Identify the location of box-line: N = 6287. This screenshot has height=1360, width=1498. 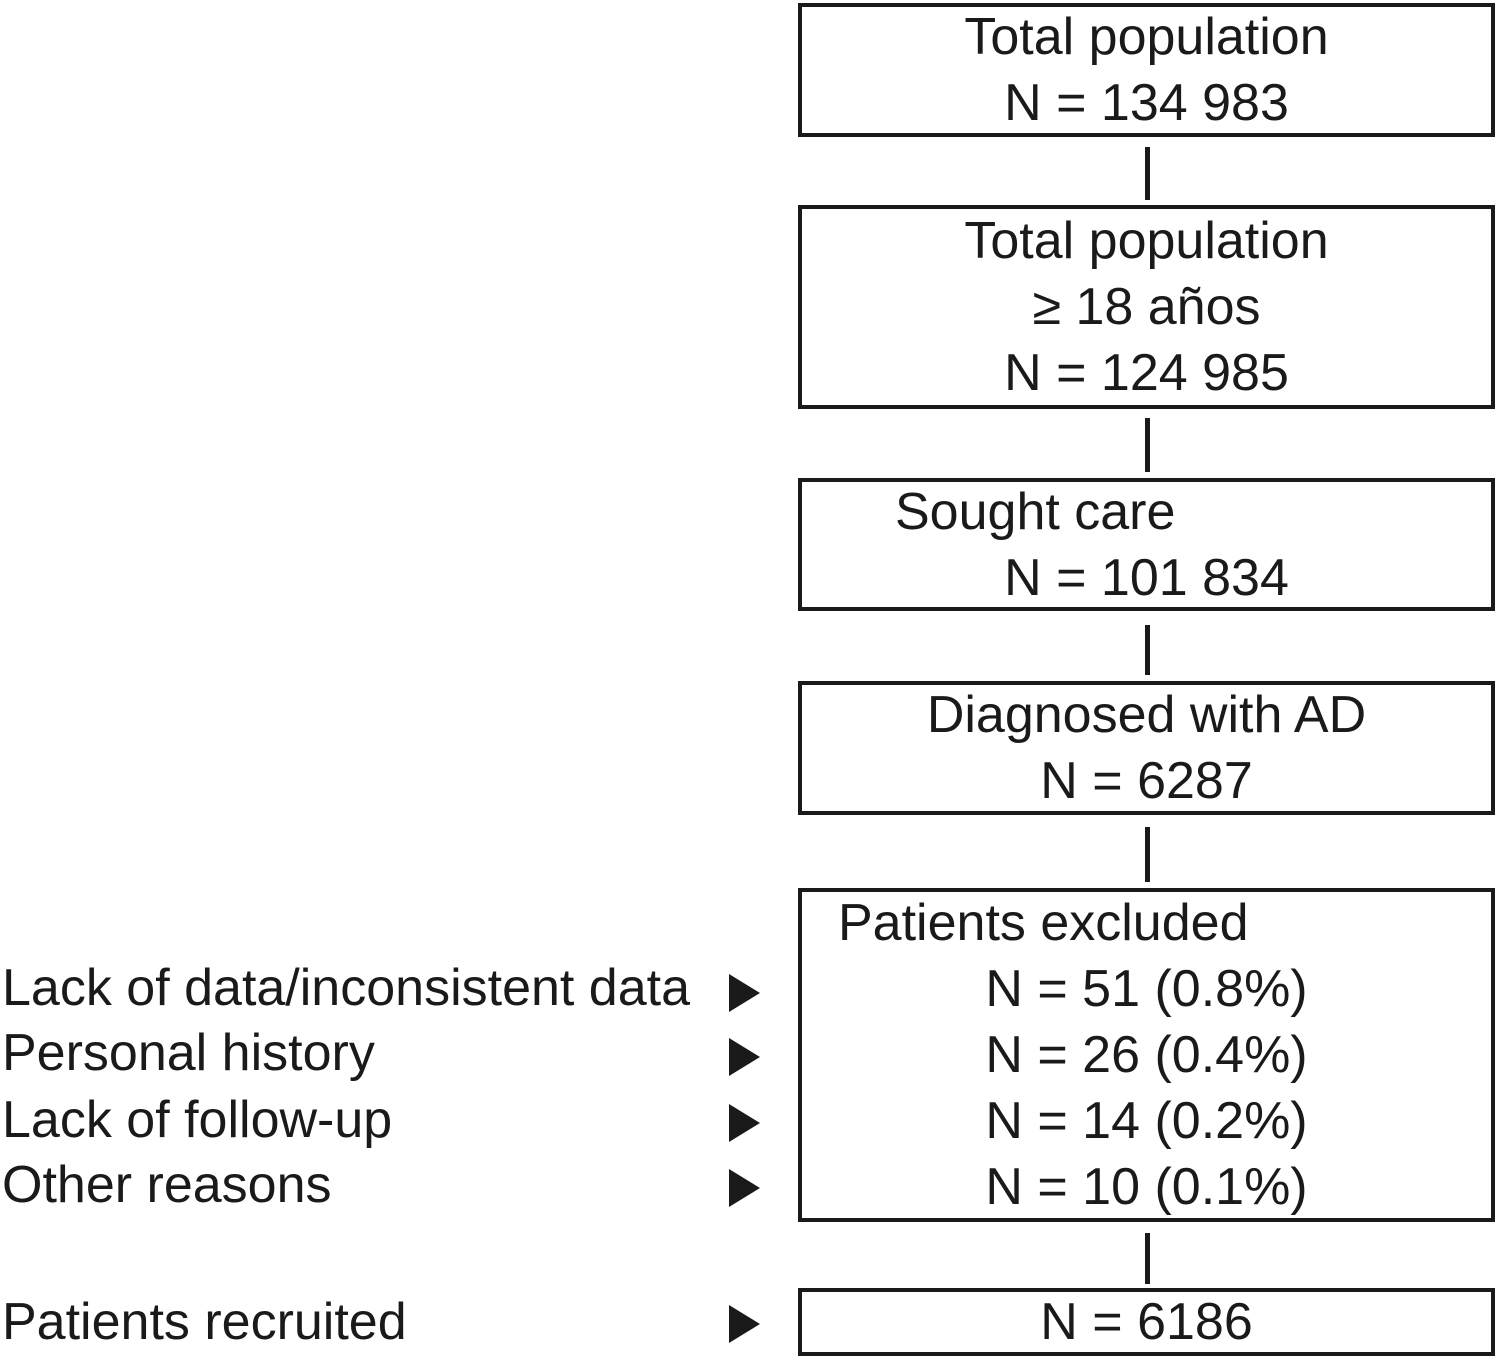
(1146, 781).